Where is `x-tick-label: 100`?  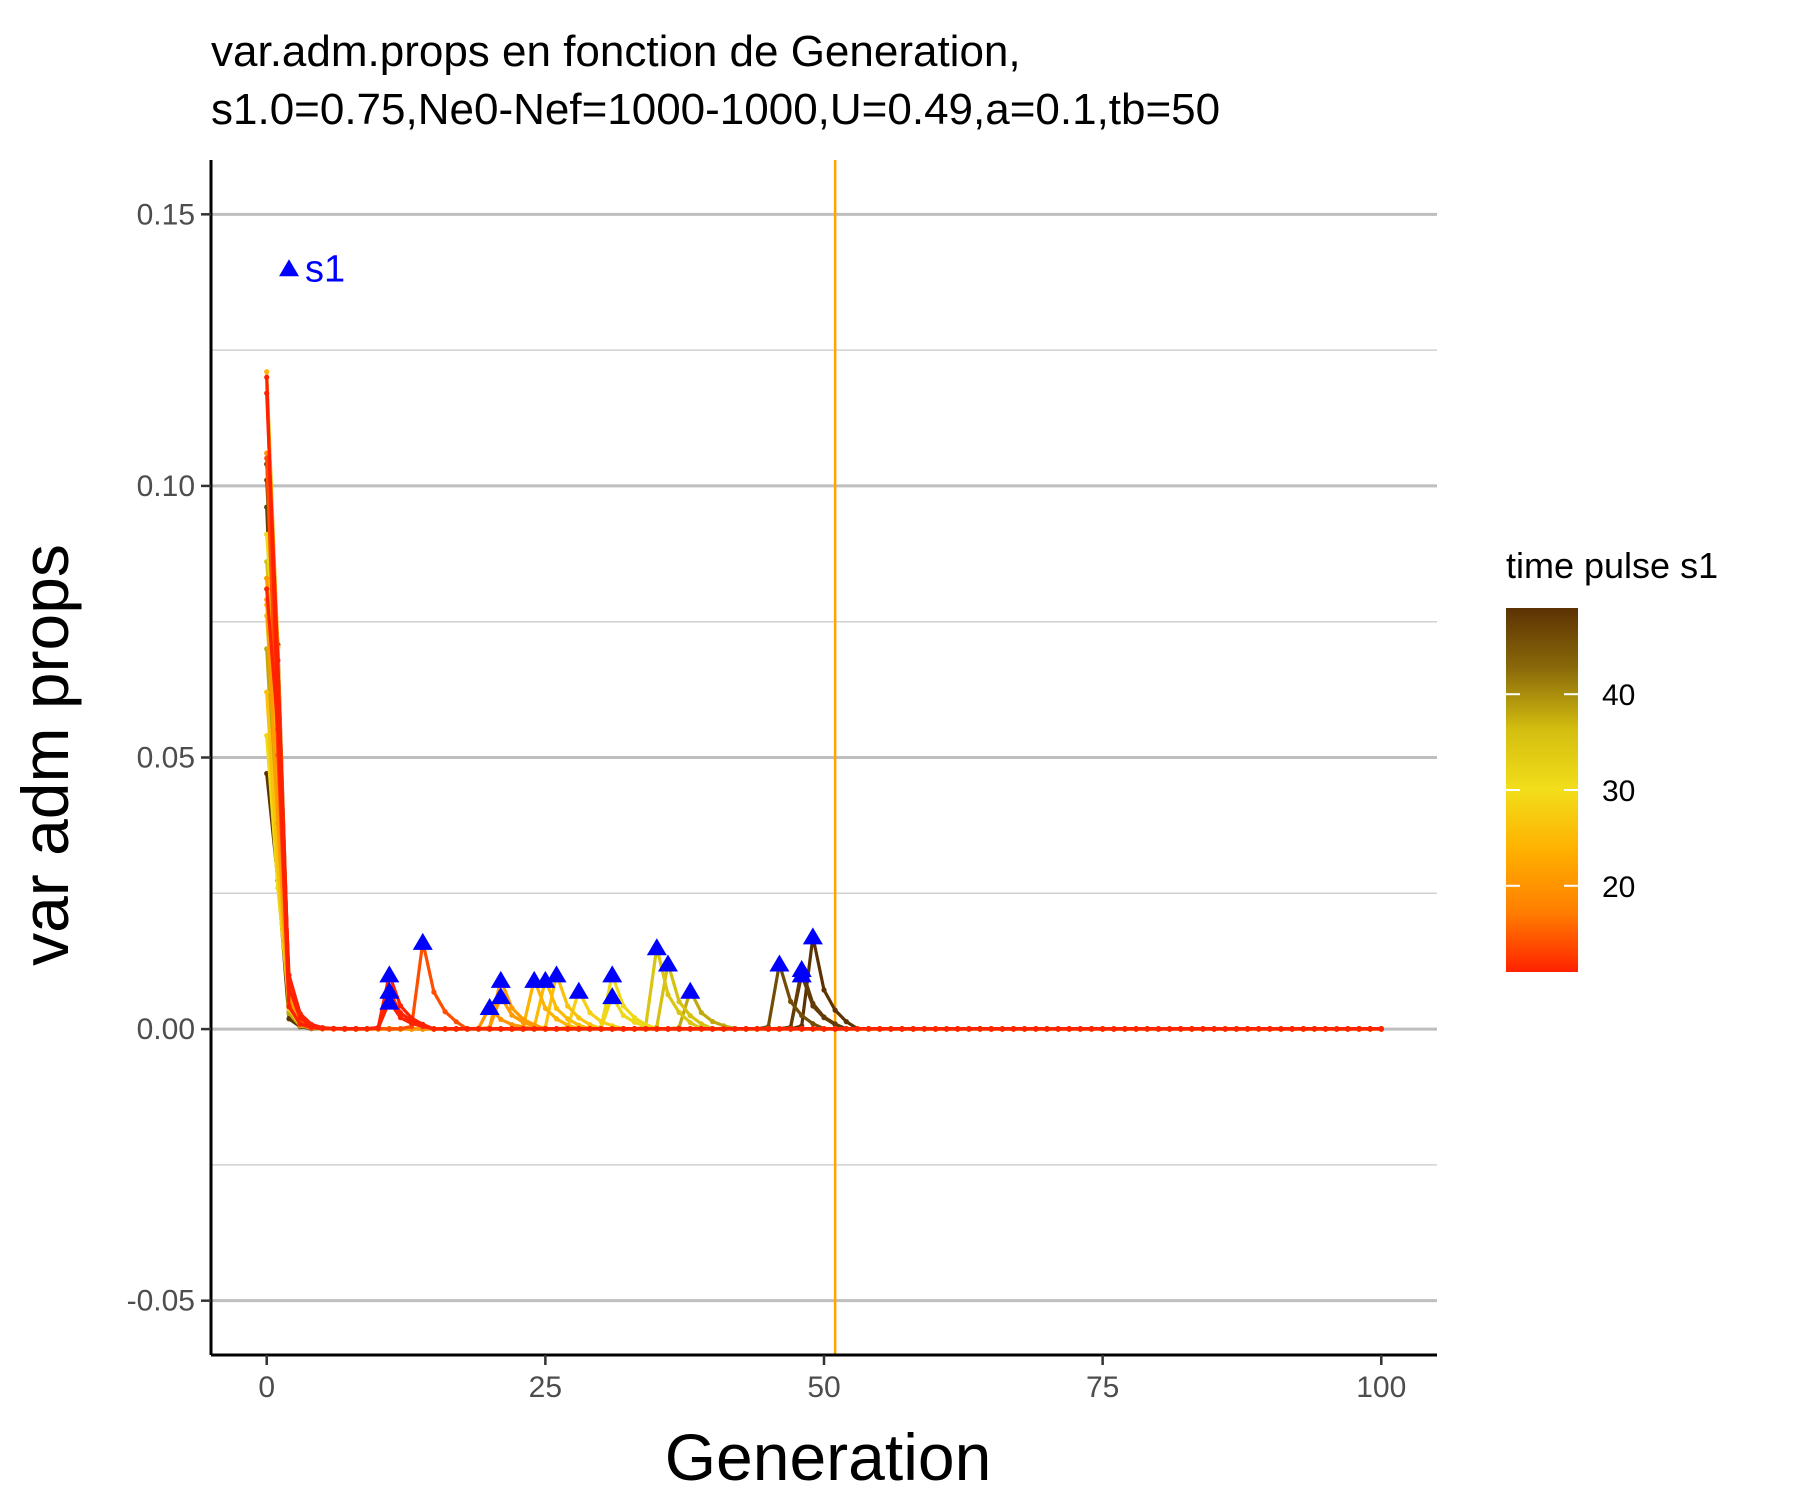 x-tick-label: 100 is located at coordinates (1381, 1387).